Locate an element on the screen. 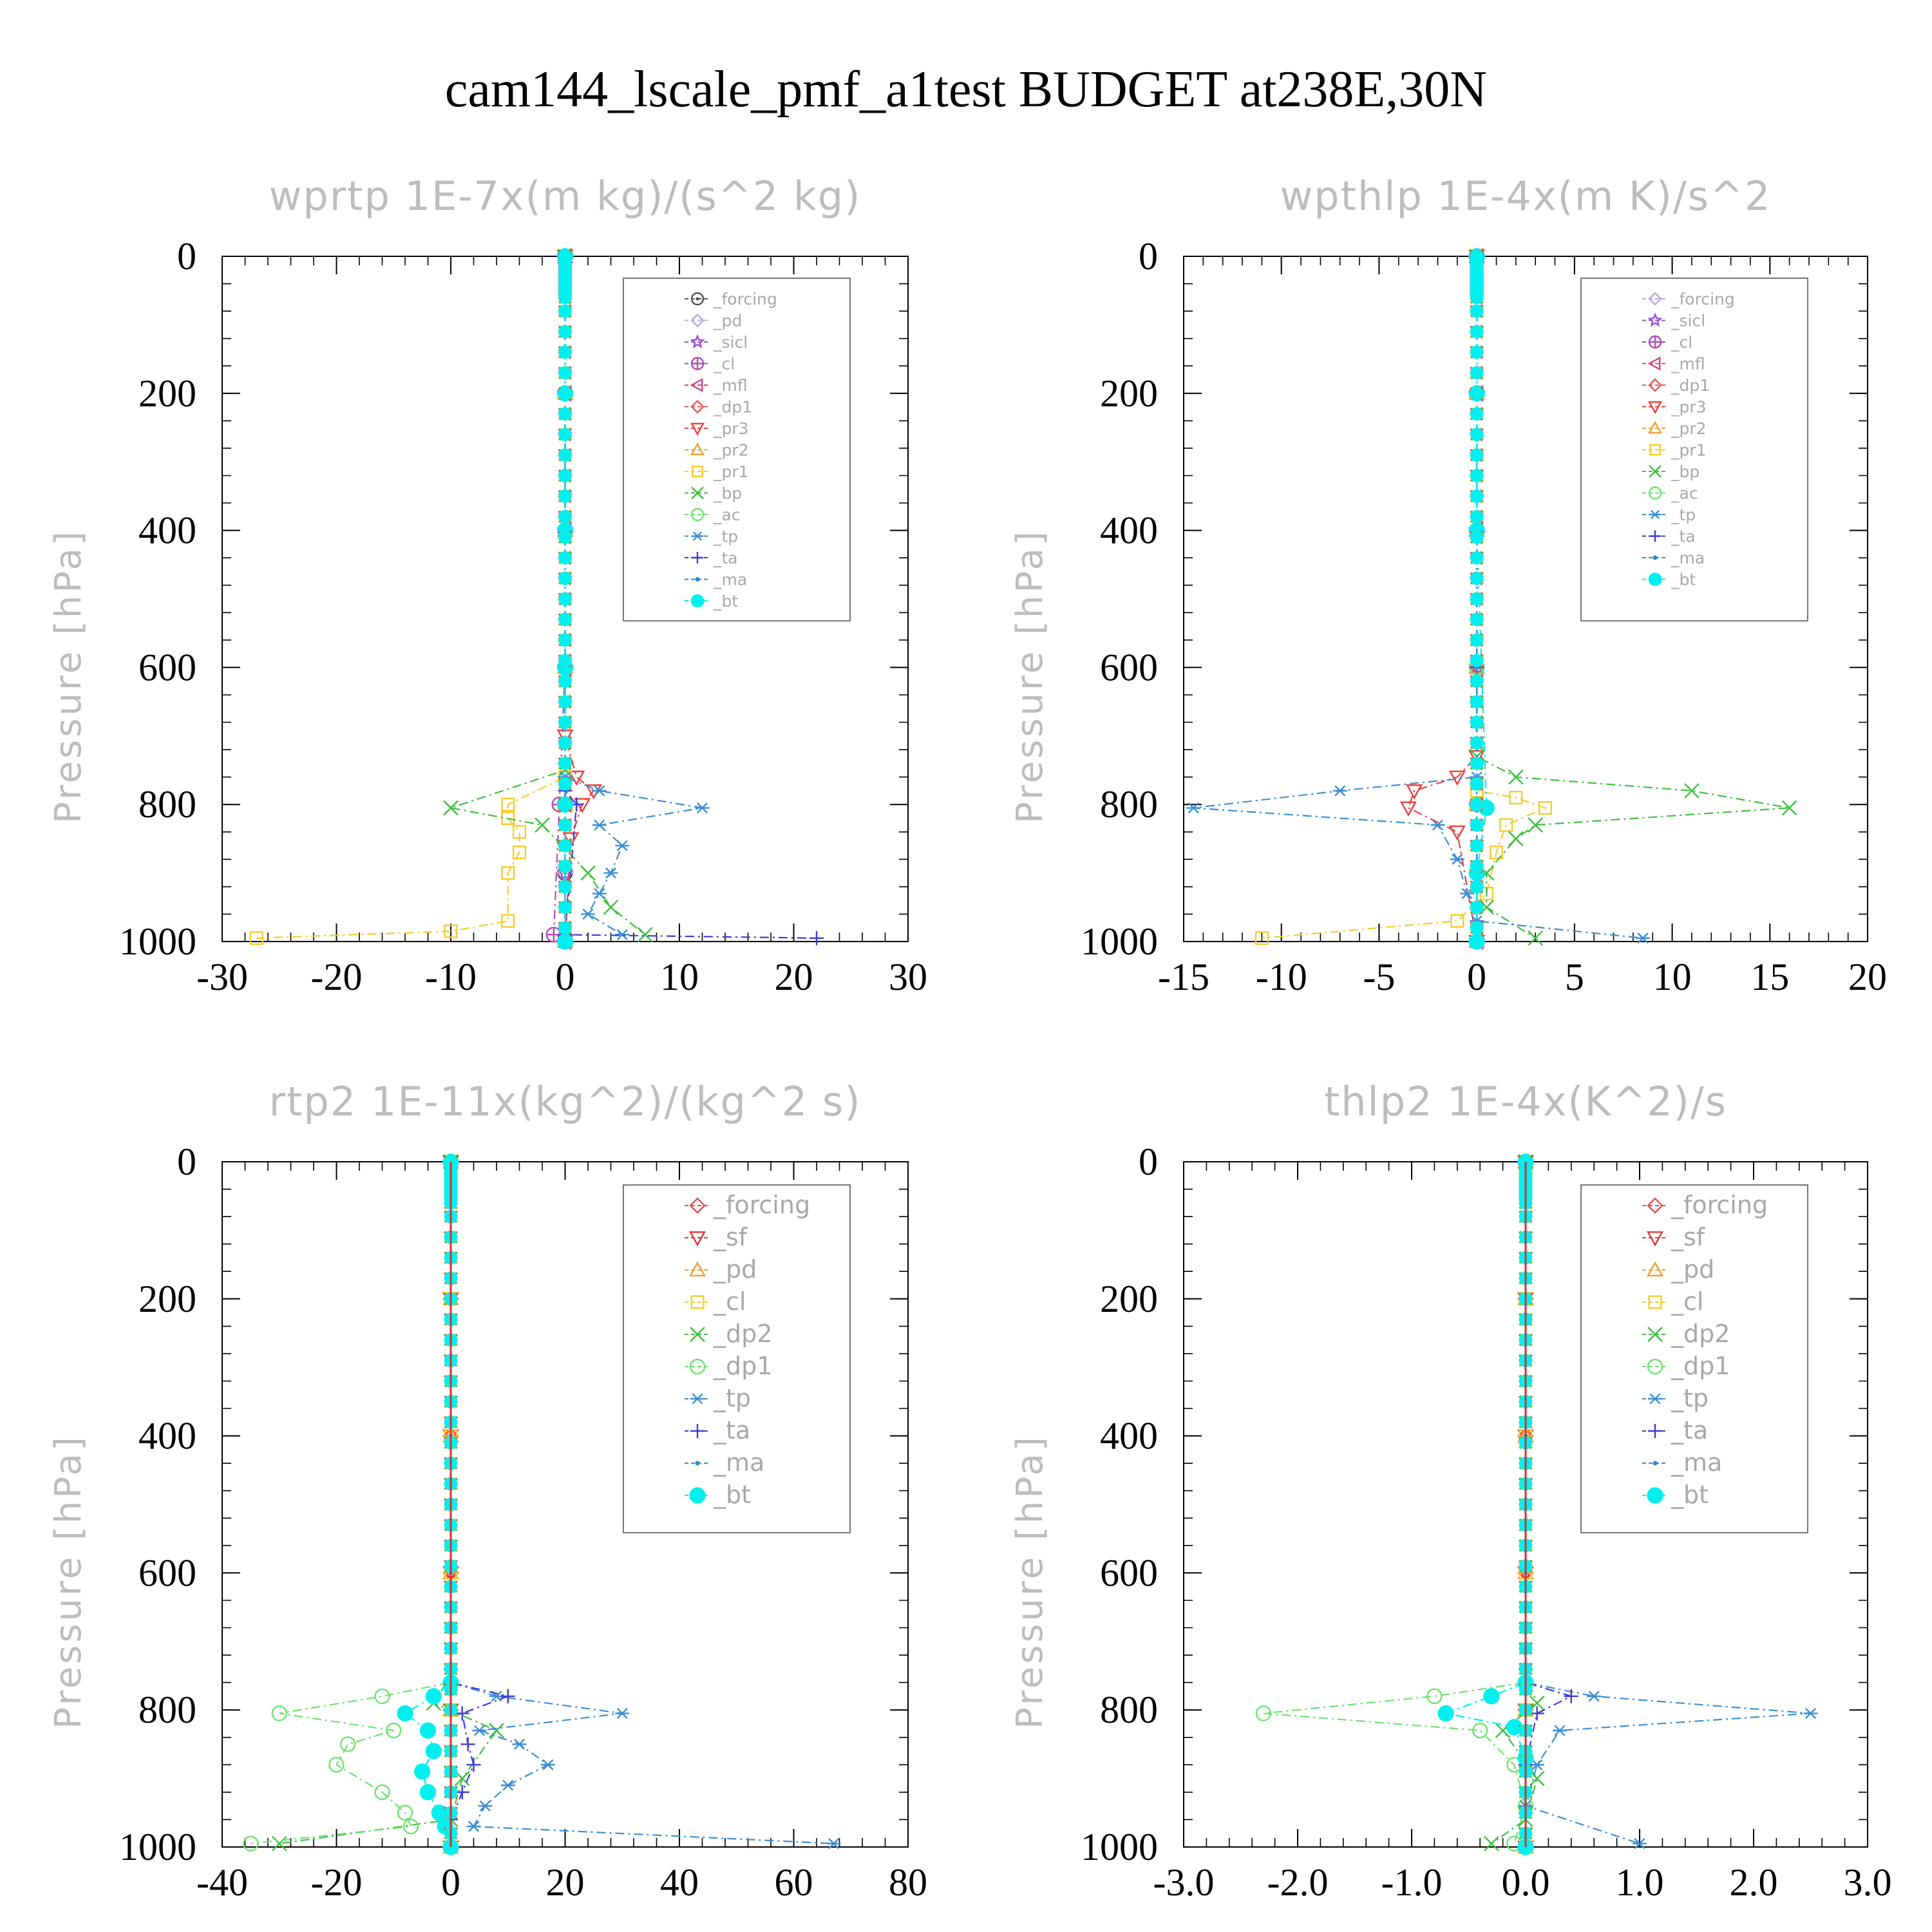 This screenshot has height=1932, width=1932. x-tick-label: 2.0 is located at coordinates (1754, 1882).